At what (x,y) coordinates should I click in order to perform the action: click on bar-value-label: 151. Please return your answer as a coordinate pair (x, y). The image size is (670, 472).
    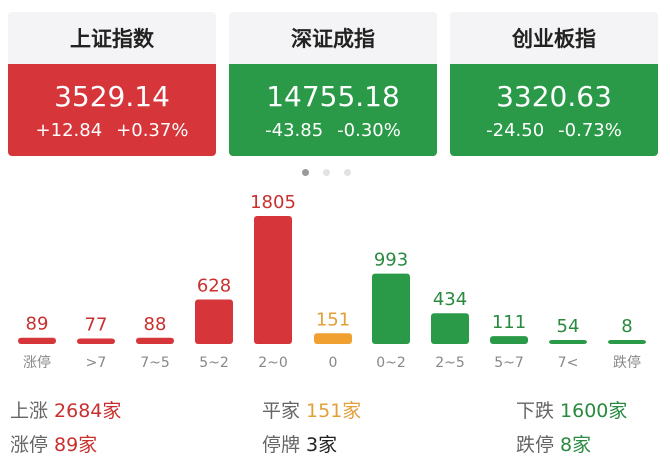
    Looking at the image, I should click on (333, 319).